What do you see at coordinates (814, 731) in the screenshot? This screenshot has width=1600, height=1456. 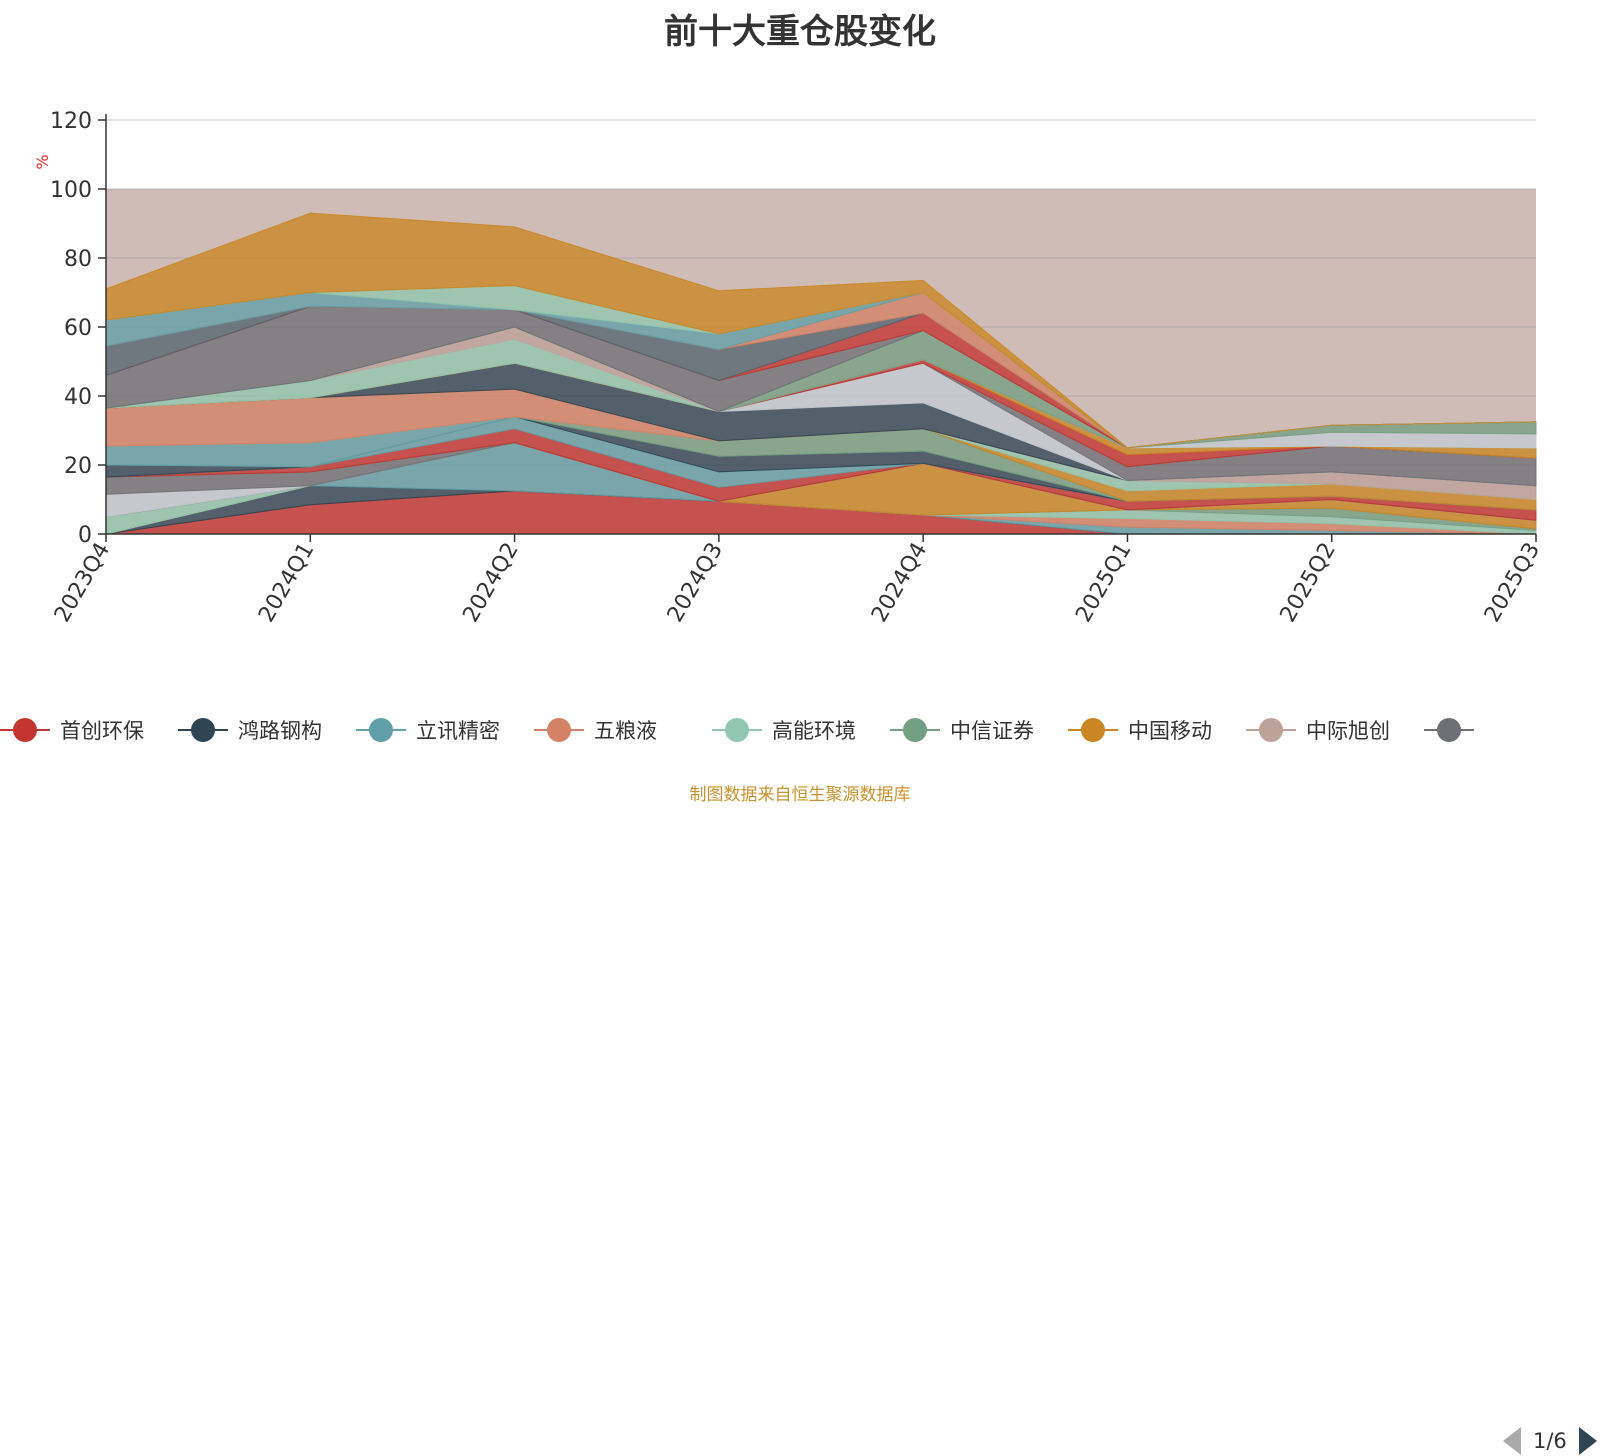 I see `legend-label: 高能环境` at bounding box center [814, 731].